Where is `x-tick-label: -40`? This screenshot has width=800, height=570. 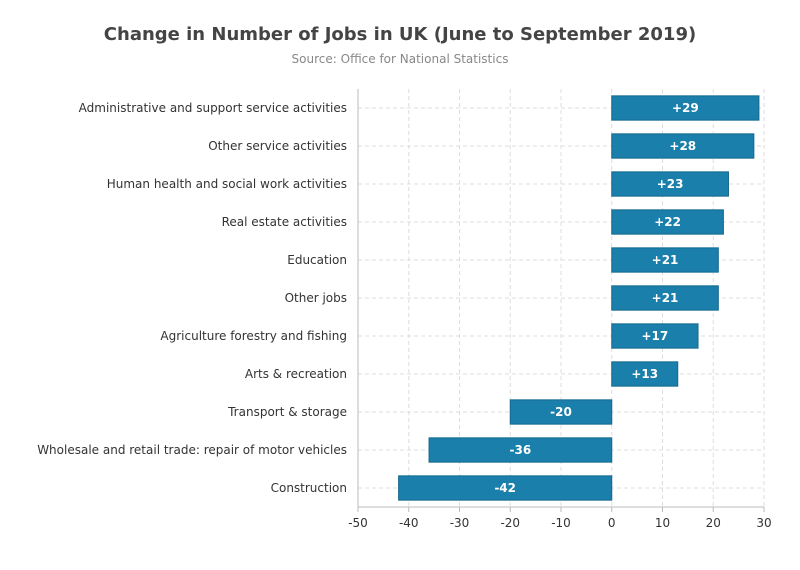
x-tick-label: -40 is located at coordinates (409, 523).